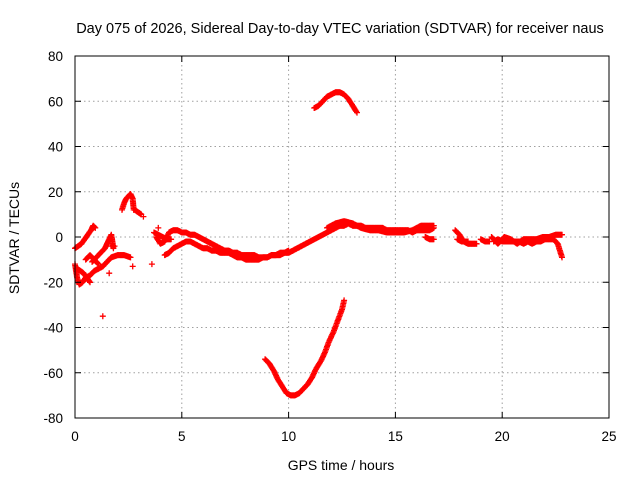 This screenshot has height=480, width=640. Describe the element at coordinates (343, 436) in the screenshot. I see `x-tick-labels: 0 5 10 15 20 25` at that location.